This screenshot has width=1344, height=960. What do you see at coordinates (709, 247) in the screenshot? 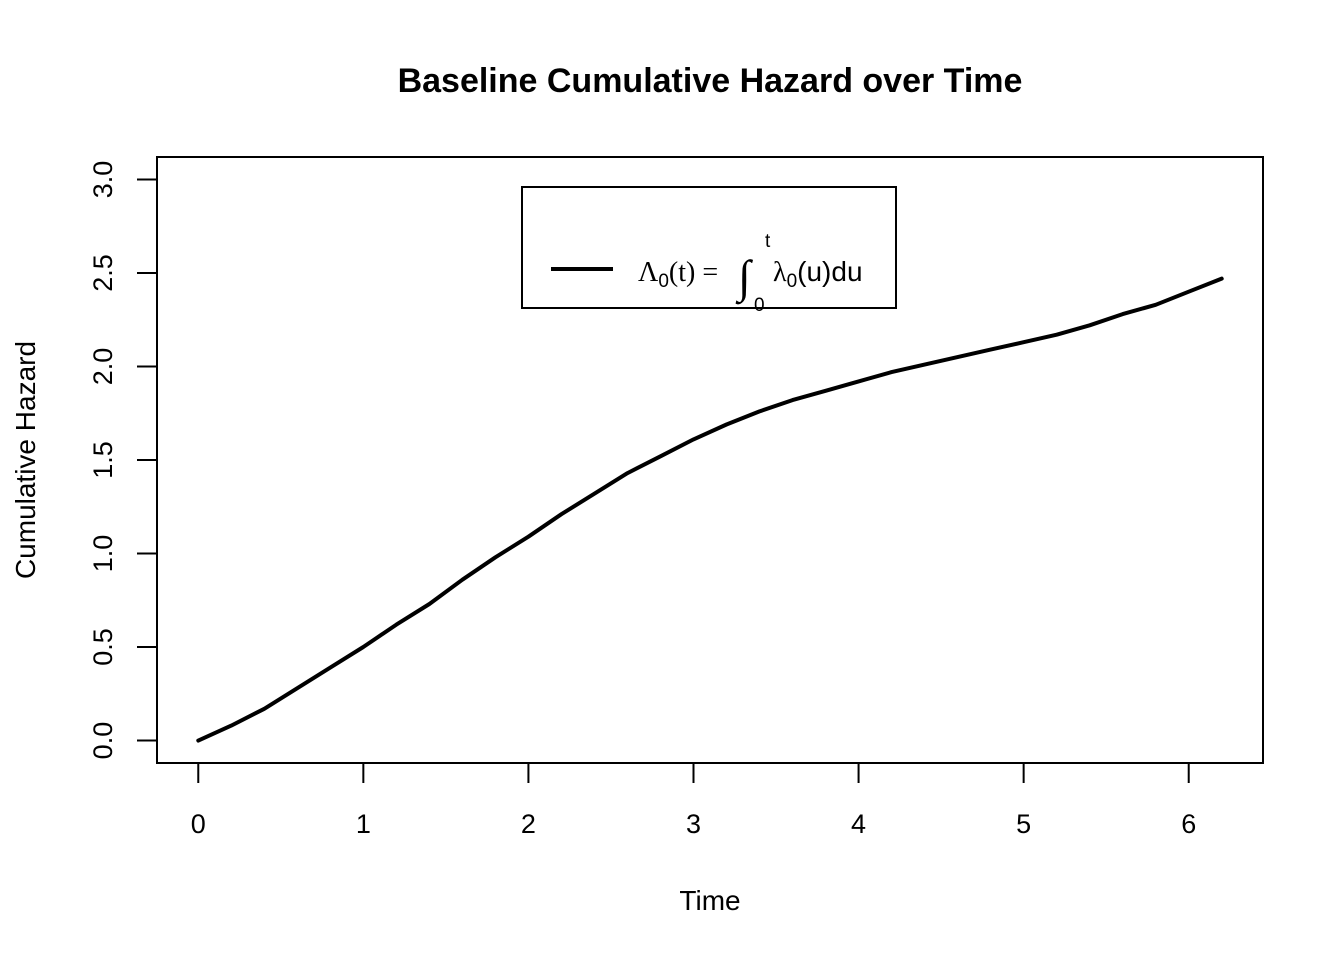
I see `legend-box` at bounding box center [709, 247].